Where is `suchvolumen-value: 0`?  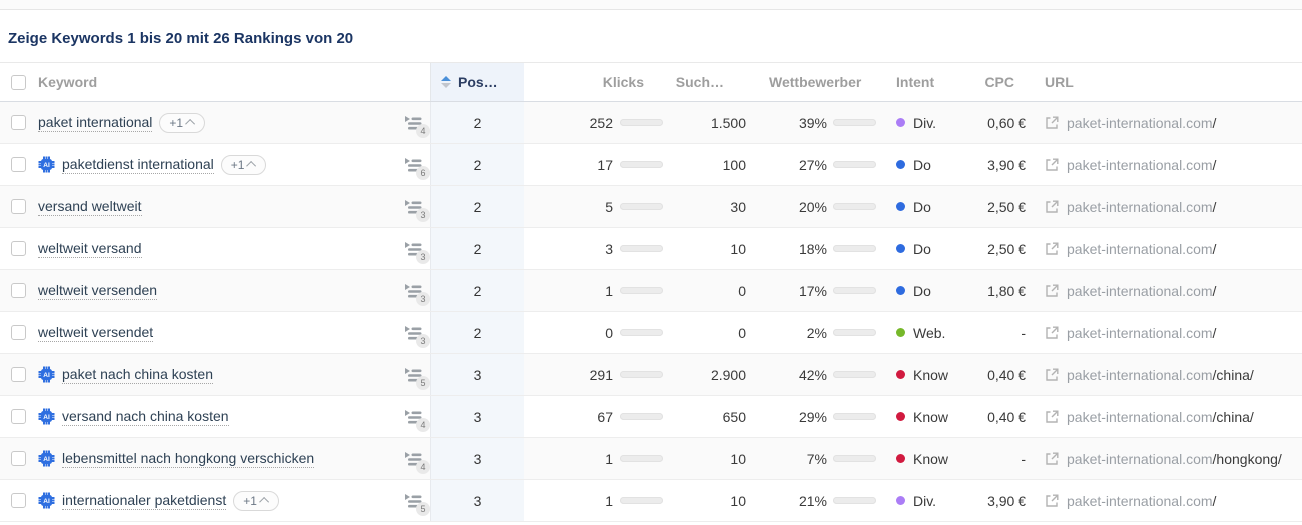
suchvolumen-value: 0 is located at coordinates (742, 290).